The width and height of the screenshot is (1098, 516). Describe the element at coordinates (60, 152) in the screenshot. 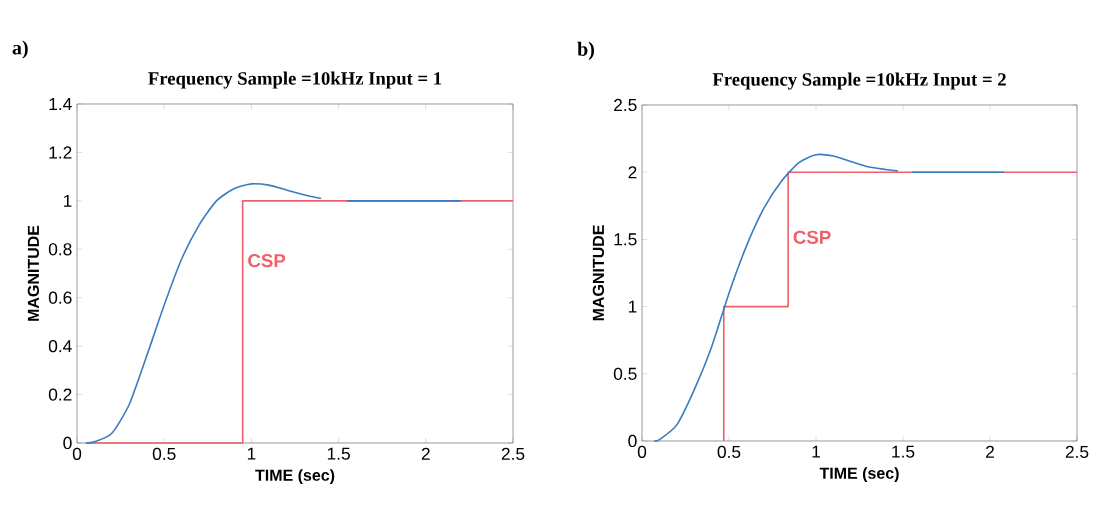

I see `y-tick-label: 1.2` at that location.